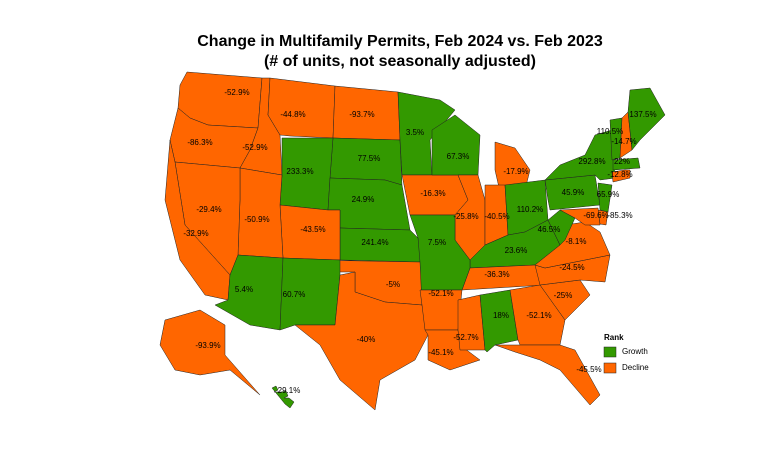 The height and width of the screenshot is (466, 768). What do you see at coordinates (530, 209) in the screenshot?
I see `state-label: 110.2%` at bounding box center [530, 209].